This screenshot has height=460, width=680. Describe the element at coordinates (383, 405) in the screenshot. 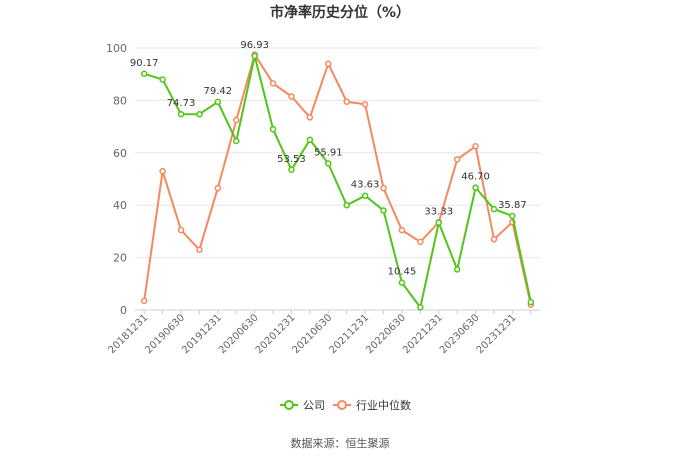

I see `legend-label: 行业中位数` at that location.